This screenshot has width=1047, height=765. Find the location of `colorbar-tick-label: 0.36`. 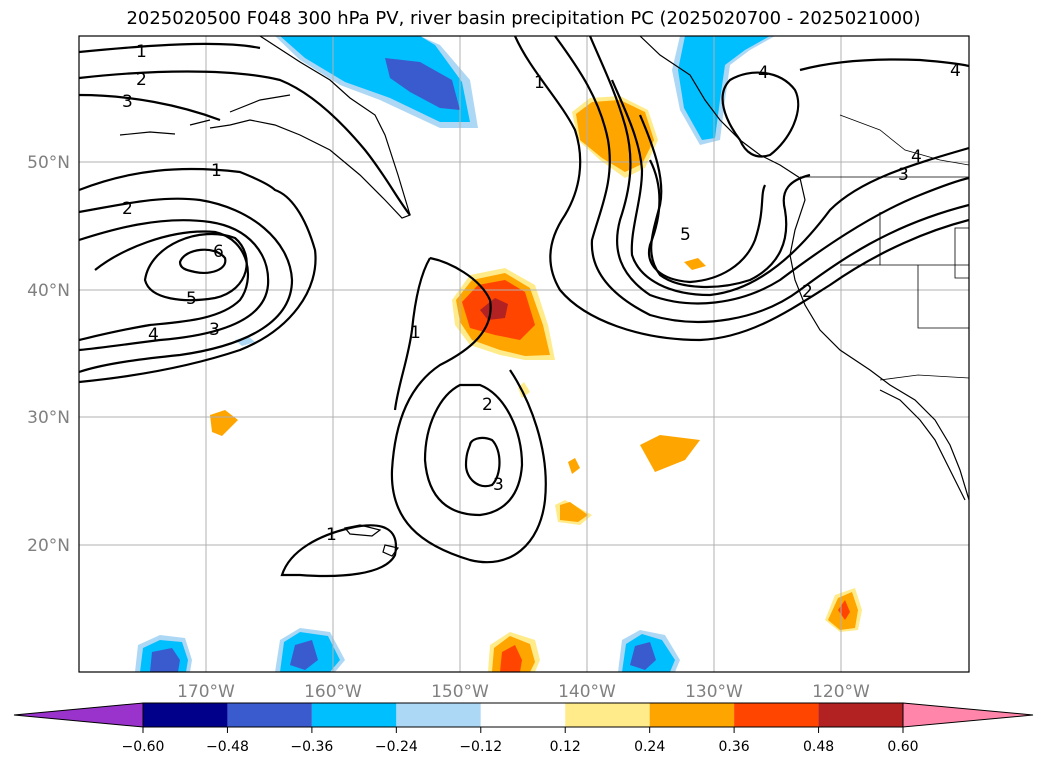

colorbar-tick-label: 0.36 is located at coordinates (734, 747).